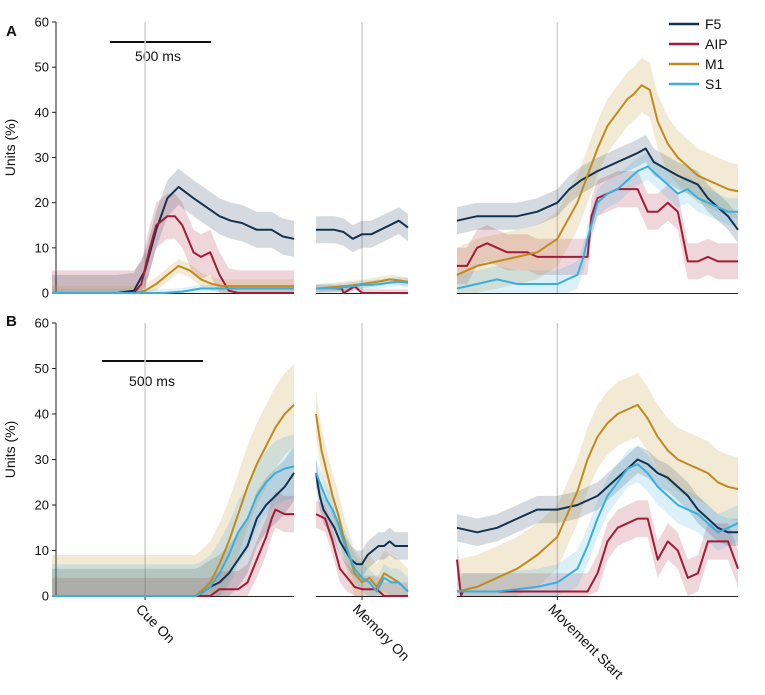 The image size is (765, 695). I want to click on legend-label-f5: F5, so click(713, 24).